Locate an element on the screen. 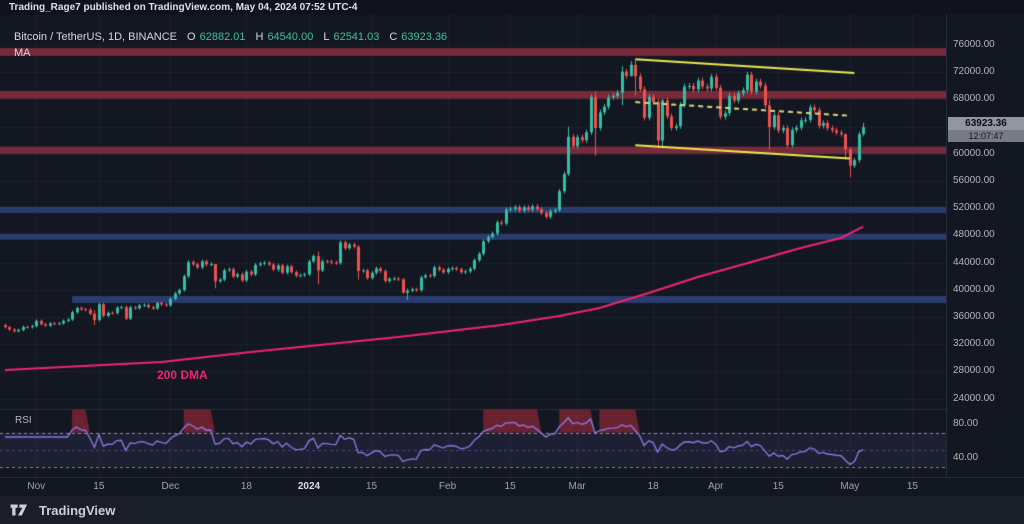 Image resolution: width=1024 pixels, height=524 pixels. rsi-indicator-legend: RSI is located at coordinates (23, 420).